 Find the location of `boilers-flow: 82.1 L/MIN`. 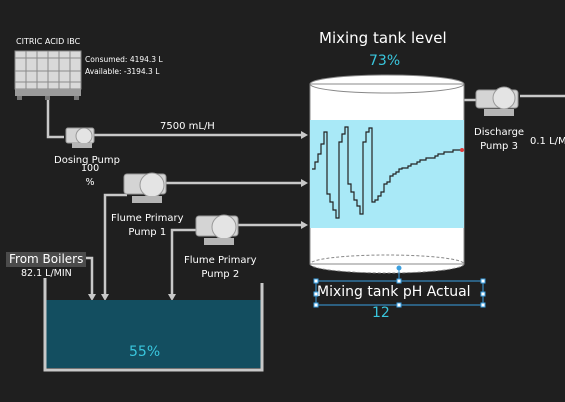

boilers-flow: 82.1 L/MIN is located at coordinates (46, 273).